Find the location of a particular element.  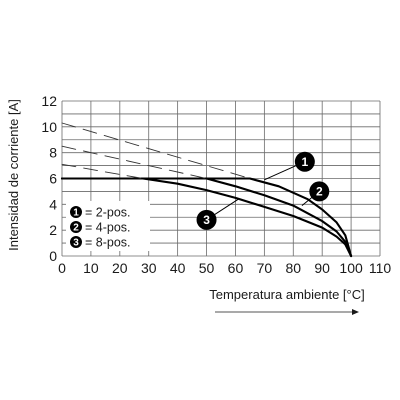

y-tick-label: 0 is located at coordinates (53, 256).